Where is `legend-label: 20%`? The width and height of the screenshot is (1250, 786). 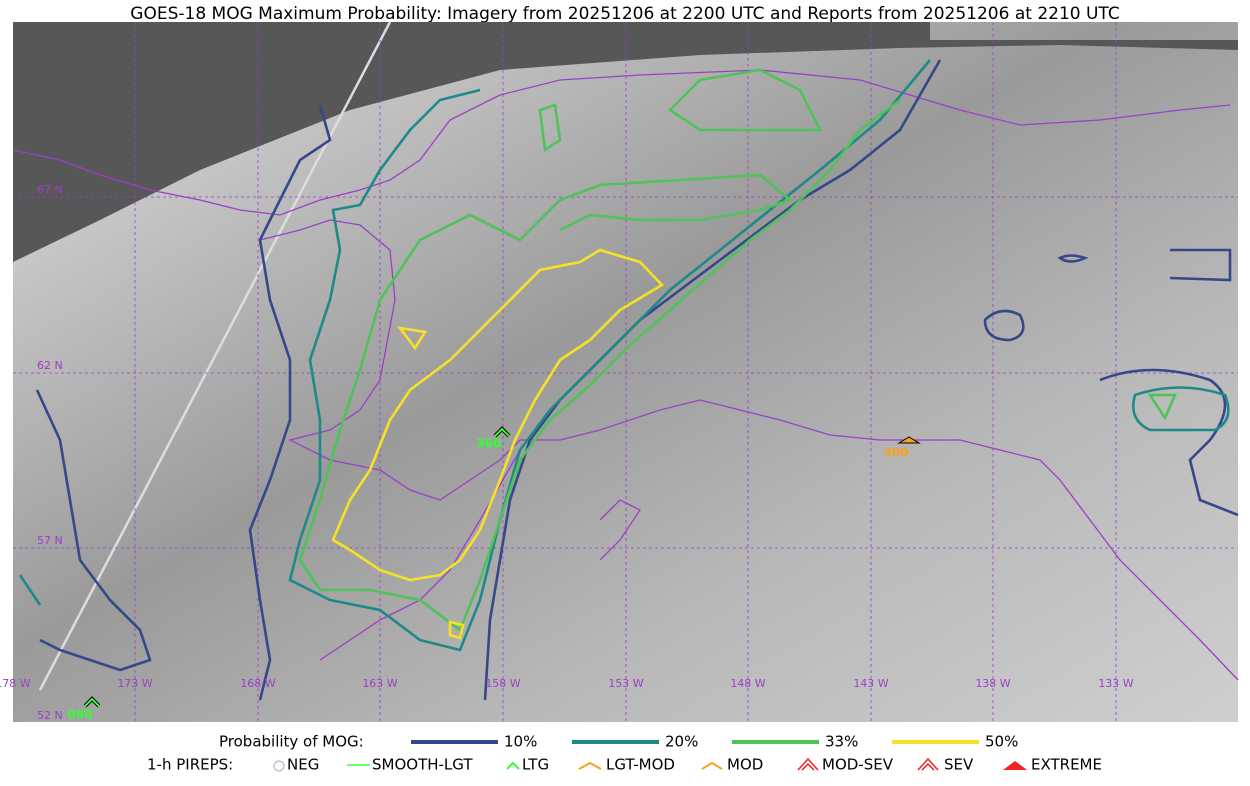 legend-label: 20% is located at coordinates (681, 742).